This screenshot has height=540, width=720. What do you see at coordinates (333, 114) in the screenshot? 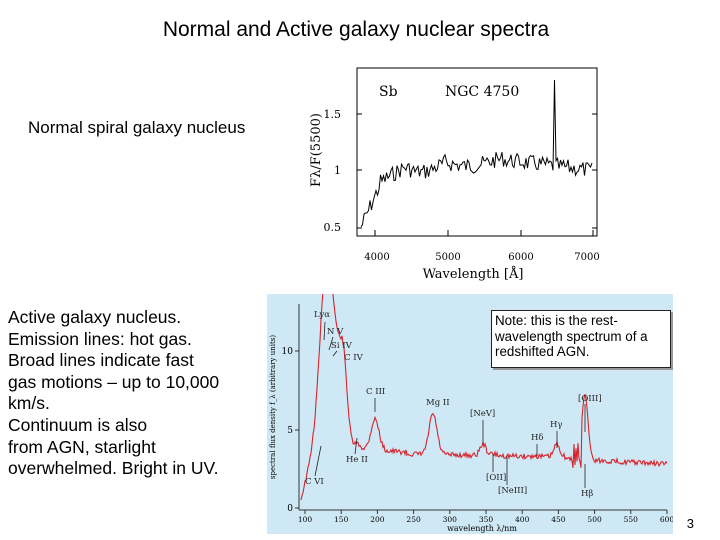
I see `normal-y-tick: 1.5` at bounding box center [333, 114].